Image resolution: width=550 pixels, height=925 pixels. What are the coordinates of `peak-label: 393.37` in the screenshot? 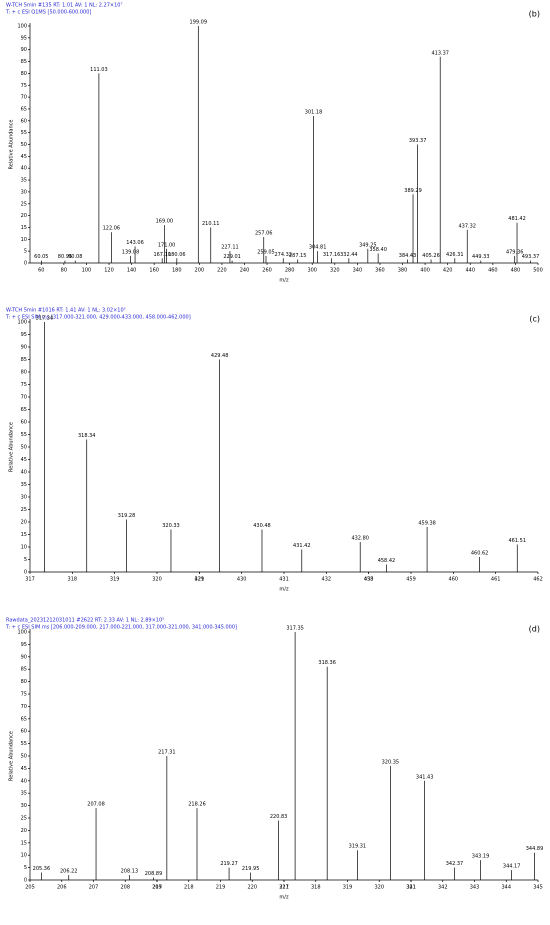 It's located at (418, 141).